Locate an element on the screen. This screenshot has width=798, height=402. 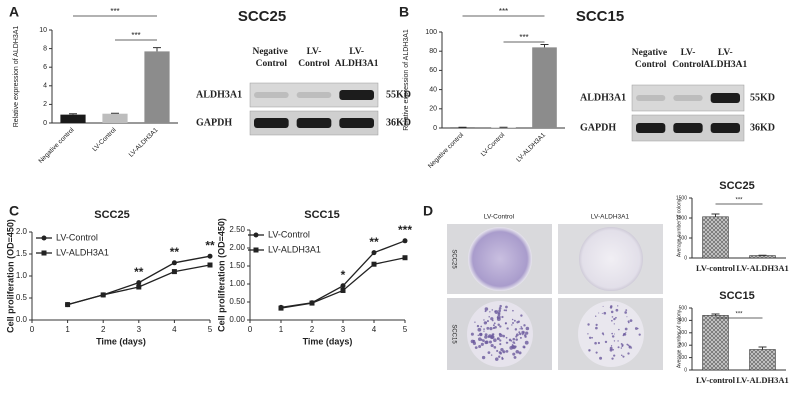
y-tick-label: 2.0 is located at coordinates (22, 231).